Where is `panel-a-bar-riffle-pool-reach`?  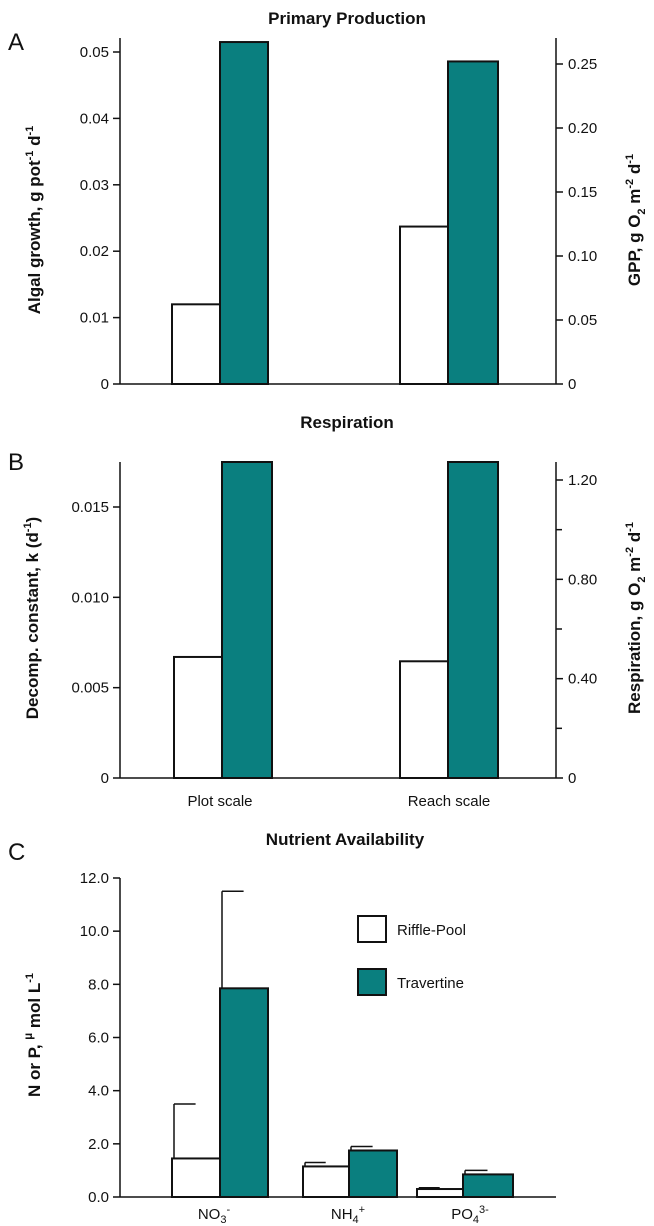
panel-a-bar-riffle-pool-reach is located at coordinates (424, 305).